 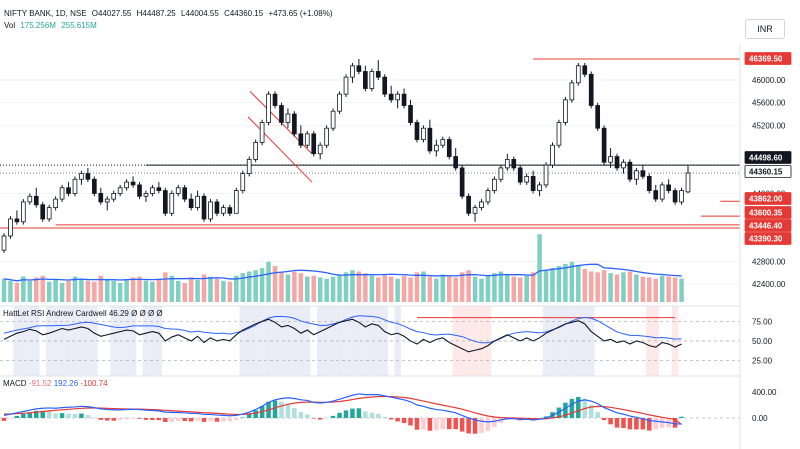 What do you see at coordinates (766, 59) in the screenshot?
I see `price-badge-label: 46369.50` at bounding box center [766, 59].